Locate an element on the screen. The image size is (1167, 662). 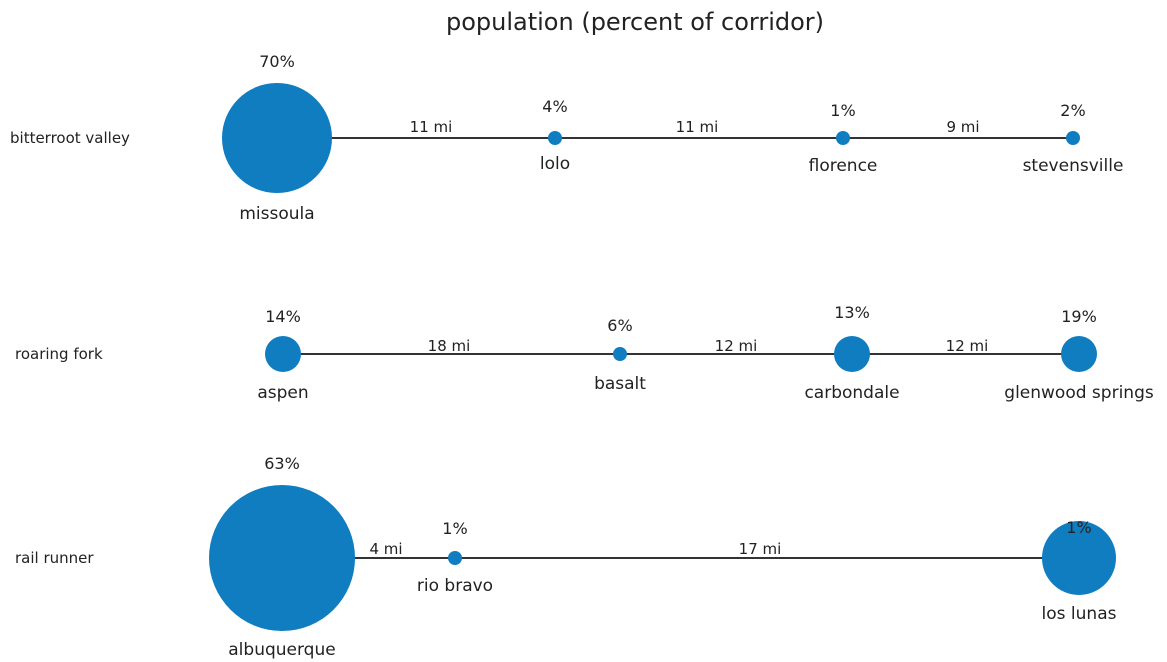
city-node-los-lunas is located at coordinates (1079, 558).